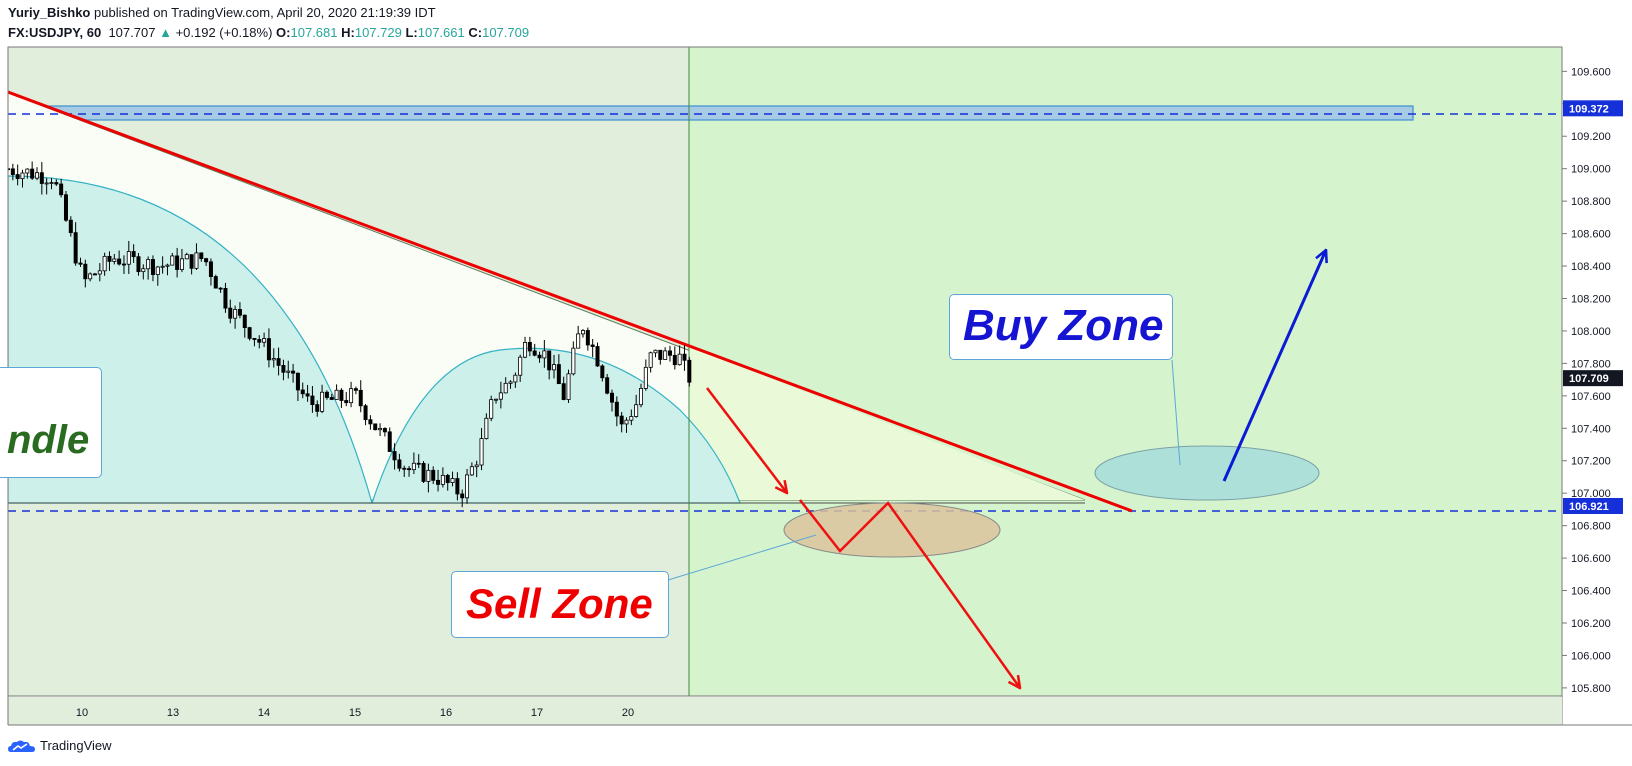 This screenshot has height=766, width=1632. I want to click on close-label: C:, so click(475, 32).